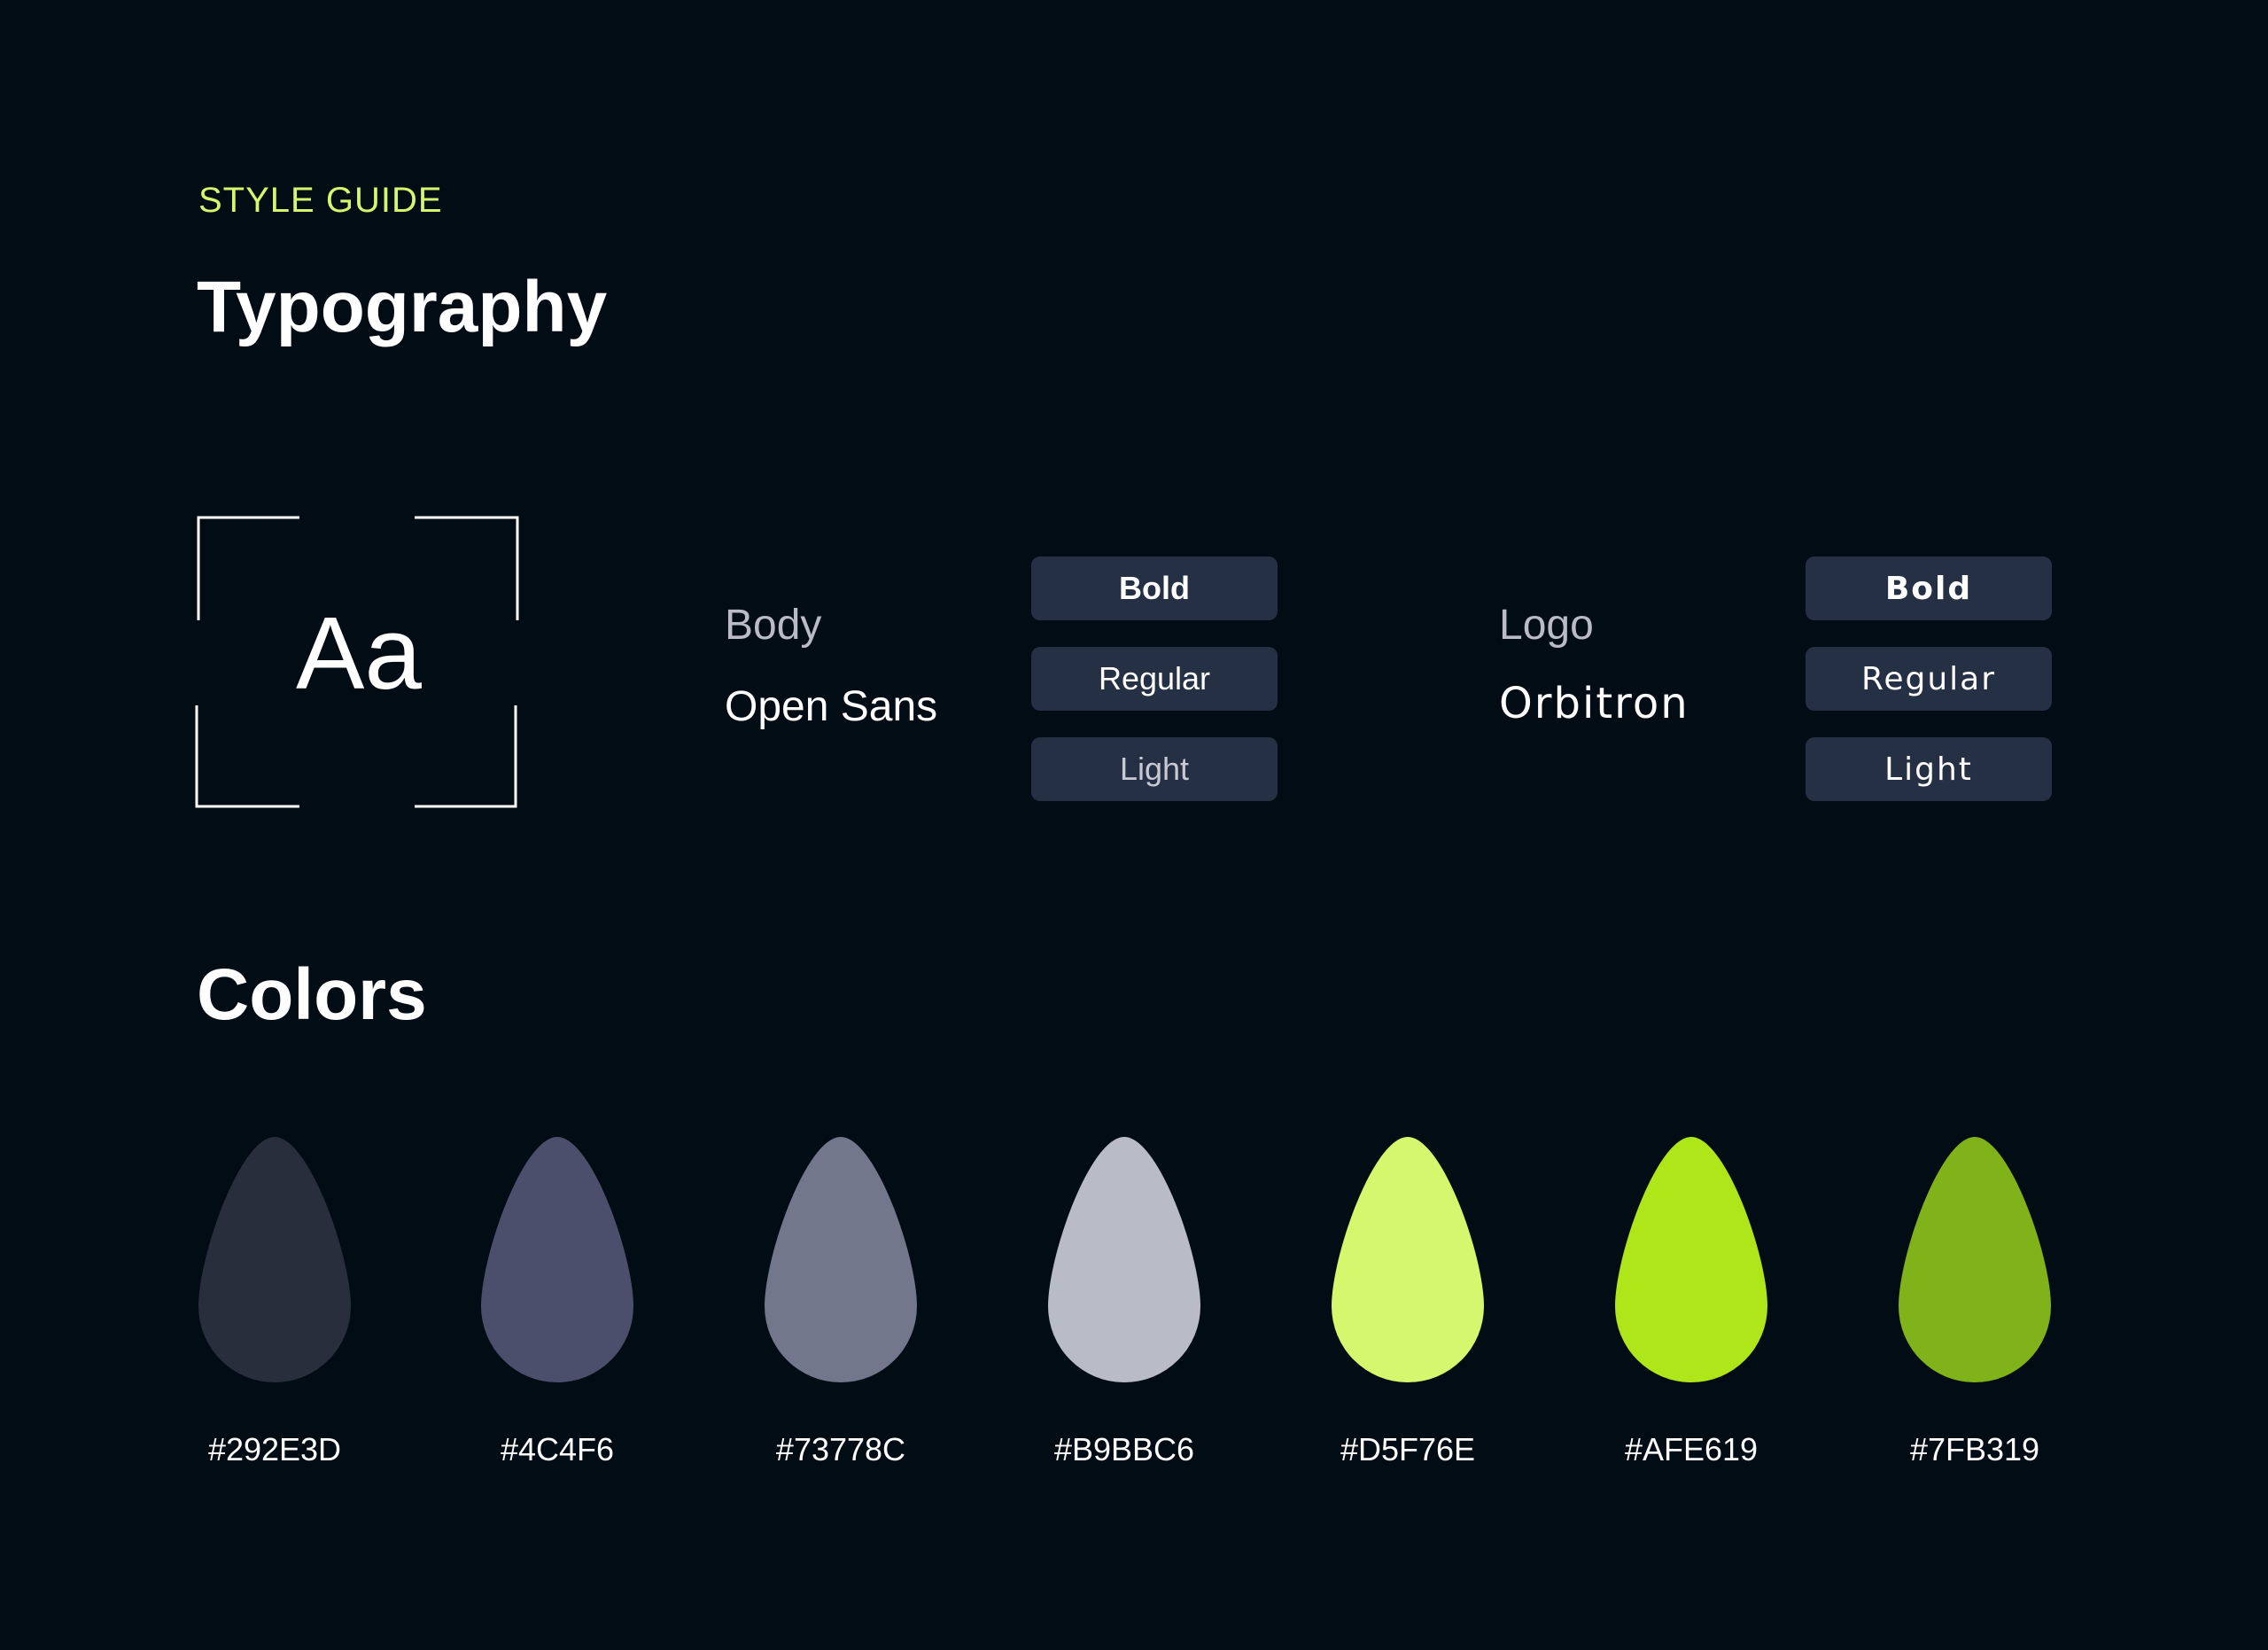 The width and height of the screenshot is (2268, 1650). I want to click on logo-font-name: Orbitron, so click(1594, 703).